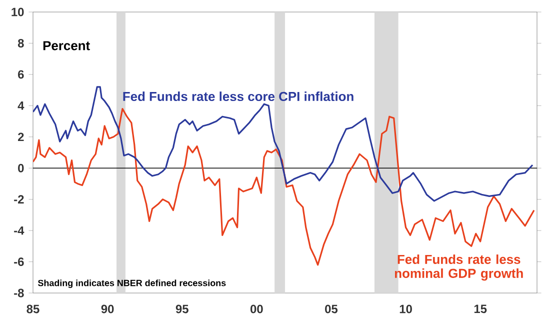 The width and height of the screenshot is (550, 324). I want to click on x-tick-label: 15, so click(480, 309).